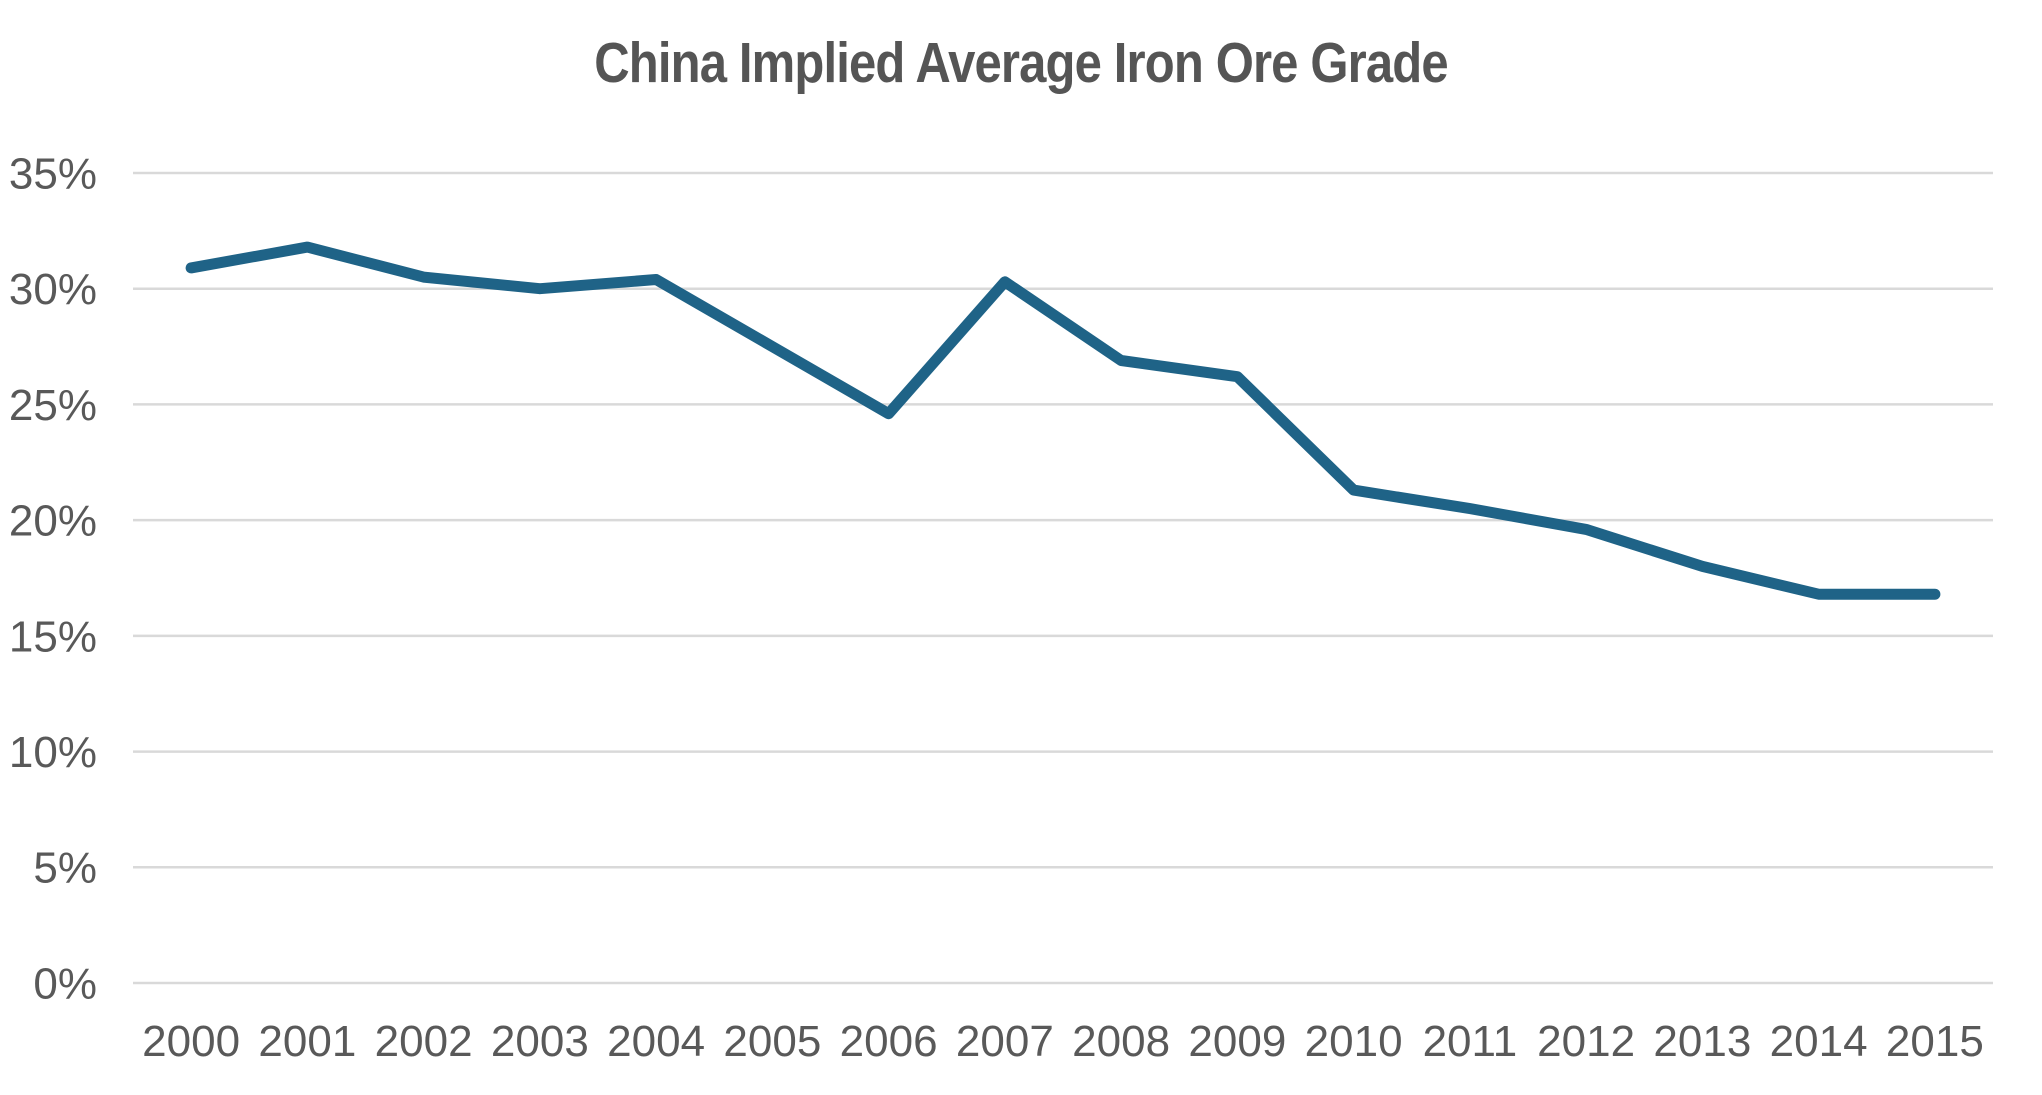 The height and width of the screenshot is (1095, 2042). What do you see at coordinates (1005, 1041) in the screenshot?
I see `x-axis-tick-label: 2007` at bounding box center [1005, 1041].